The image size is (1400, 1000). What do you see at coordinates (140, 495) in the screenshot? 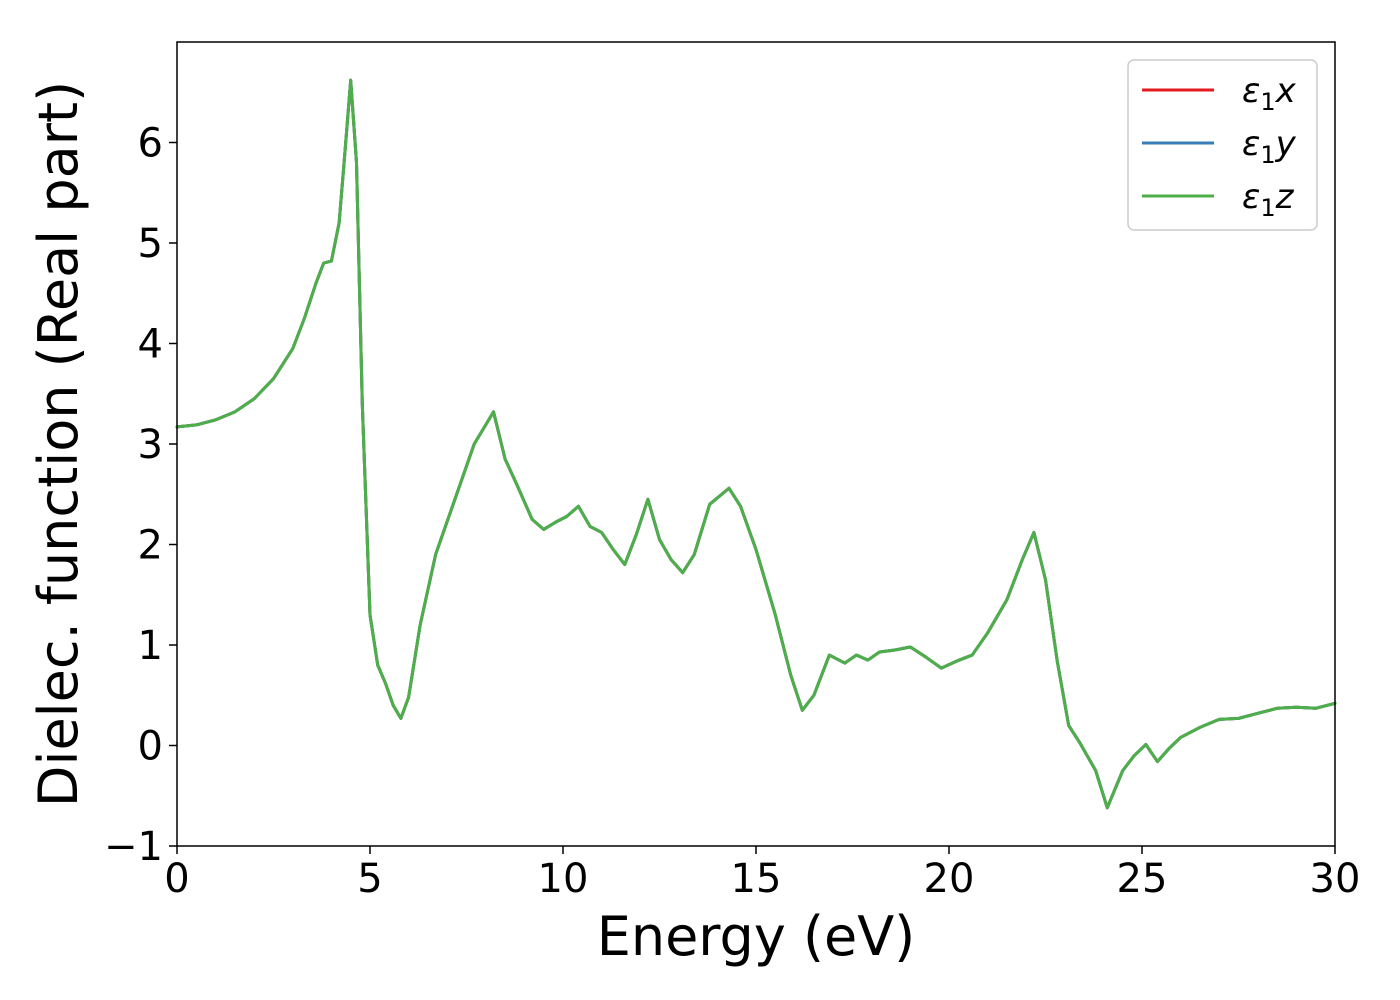
I see `y-axis-ticks: −1 0 1 2 3 4 5 6` at bounding box center [140, 495].